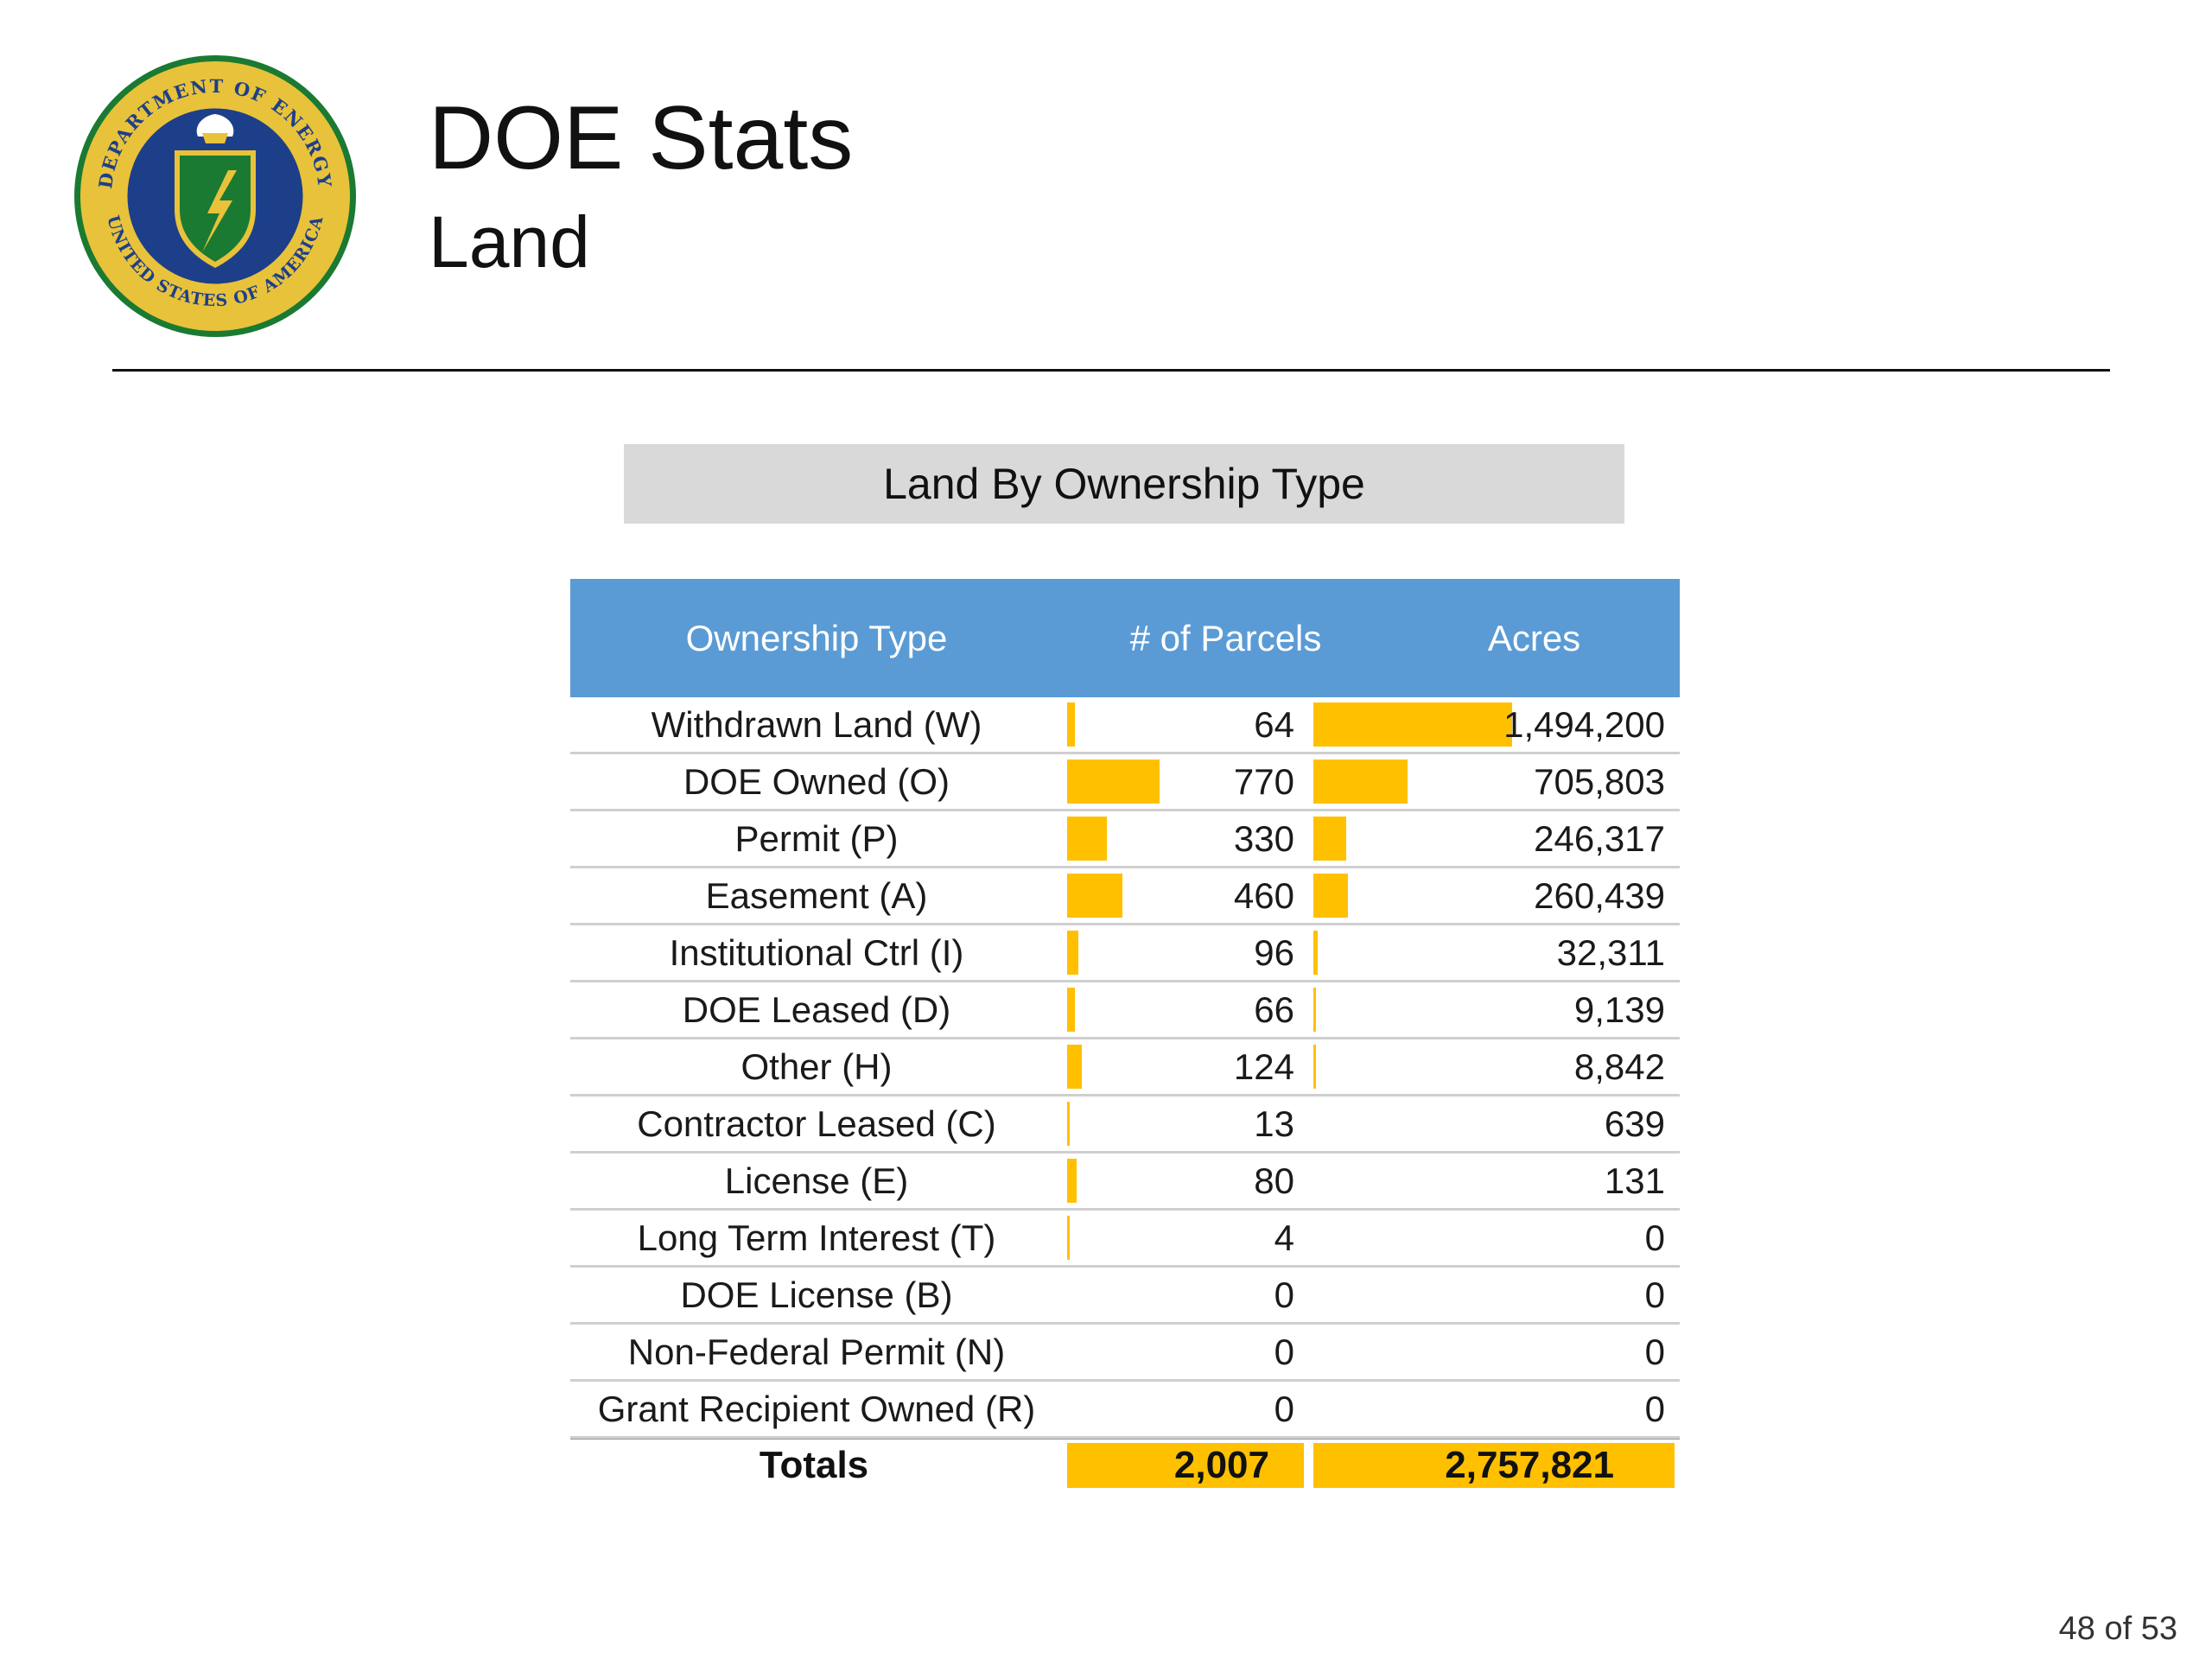 This screenshot has height=1659, width=2212. I want to click on table-row: Non-Federal Permit (N) 0 0, so click(1125, 1353).